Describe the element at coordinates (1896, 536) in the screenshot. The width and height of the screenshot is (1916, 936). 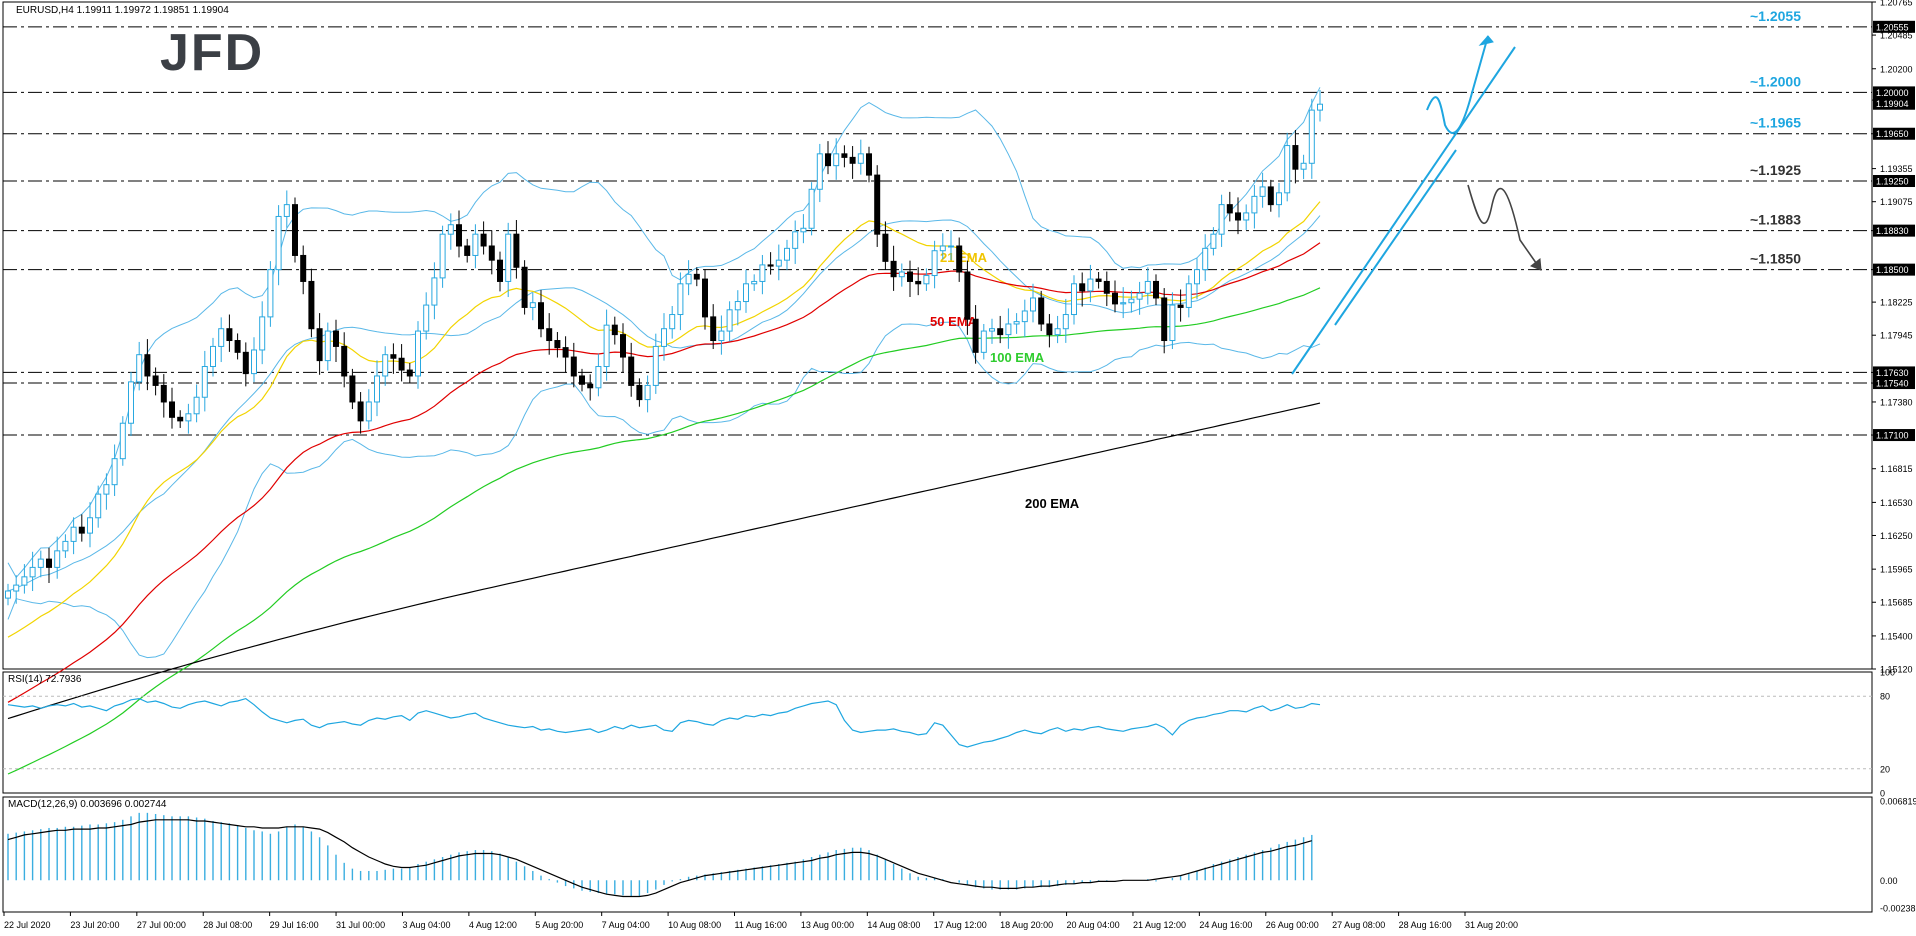
I see `price-tick-label: 1.16250` at that location.